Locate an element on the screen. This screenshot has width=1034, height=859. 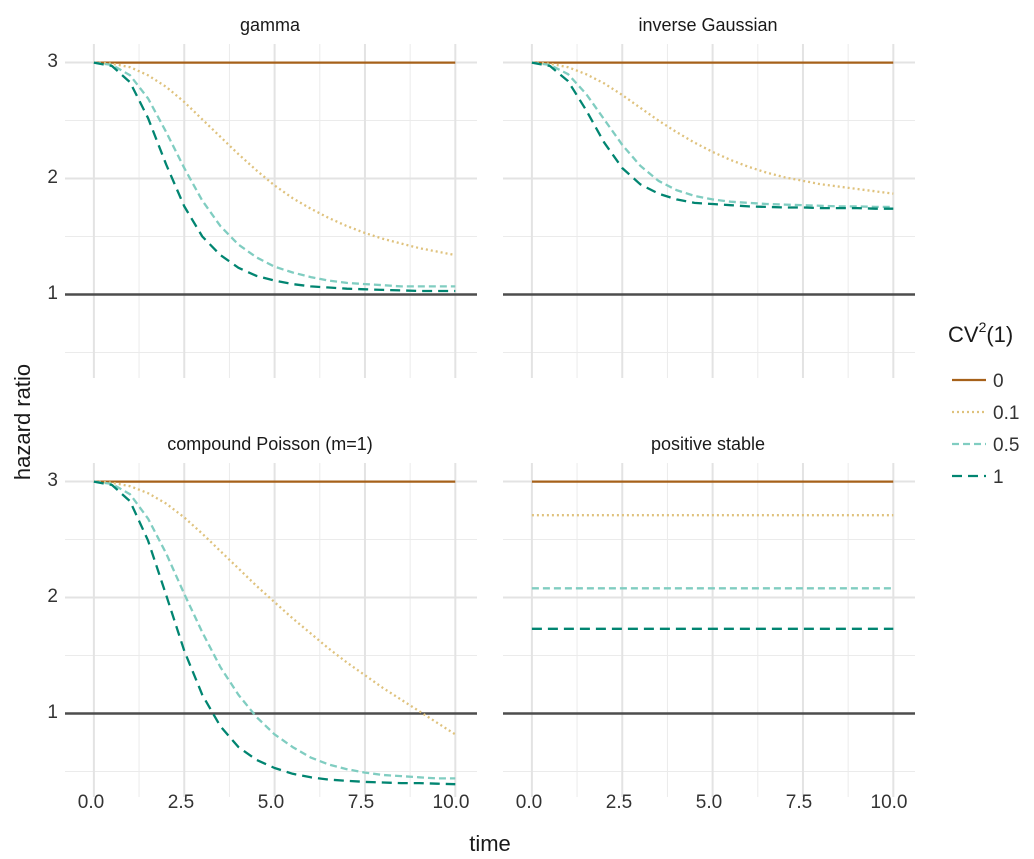
x-axis-left: 0.0 2.5 5.0 7.5 10.0 is located at coordinates (274, 802).